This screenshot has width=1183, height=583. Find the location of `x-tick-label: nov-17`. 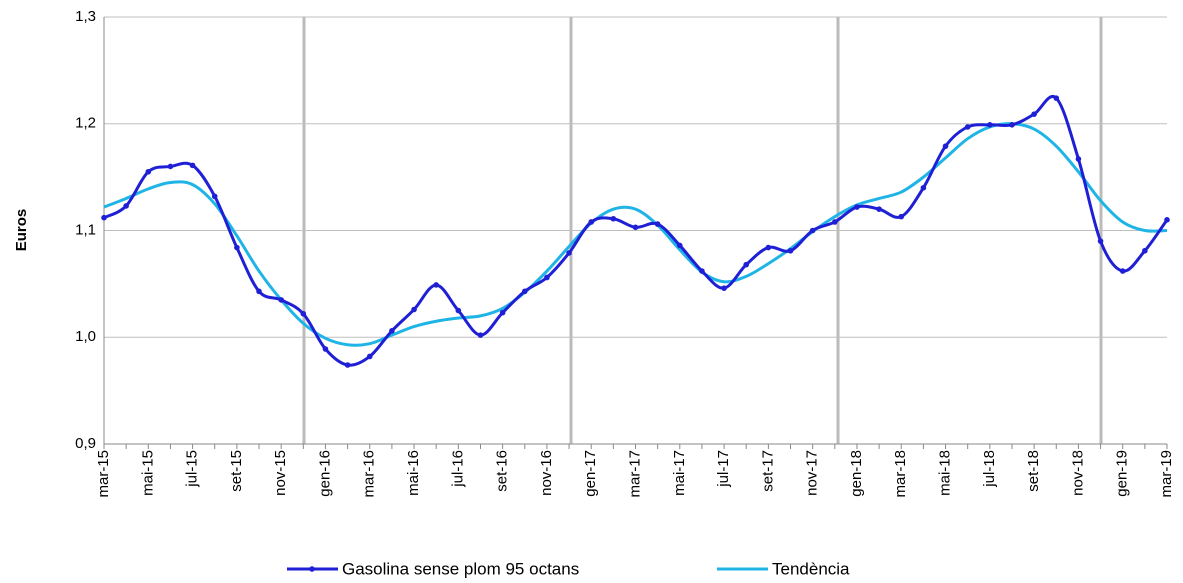

x-tick-label: nov-17 is located at coordinates (812, 473).